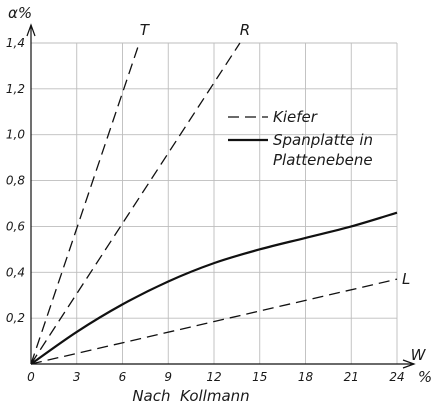 This screenshot has width=433, height=408. Describe the element at coordinates (31, 377) in the screenshot. I see `x-tick-label: 0` at that location.